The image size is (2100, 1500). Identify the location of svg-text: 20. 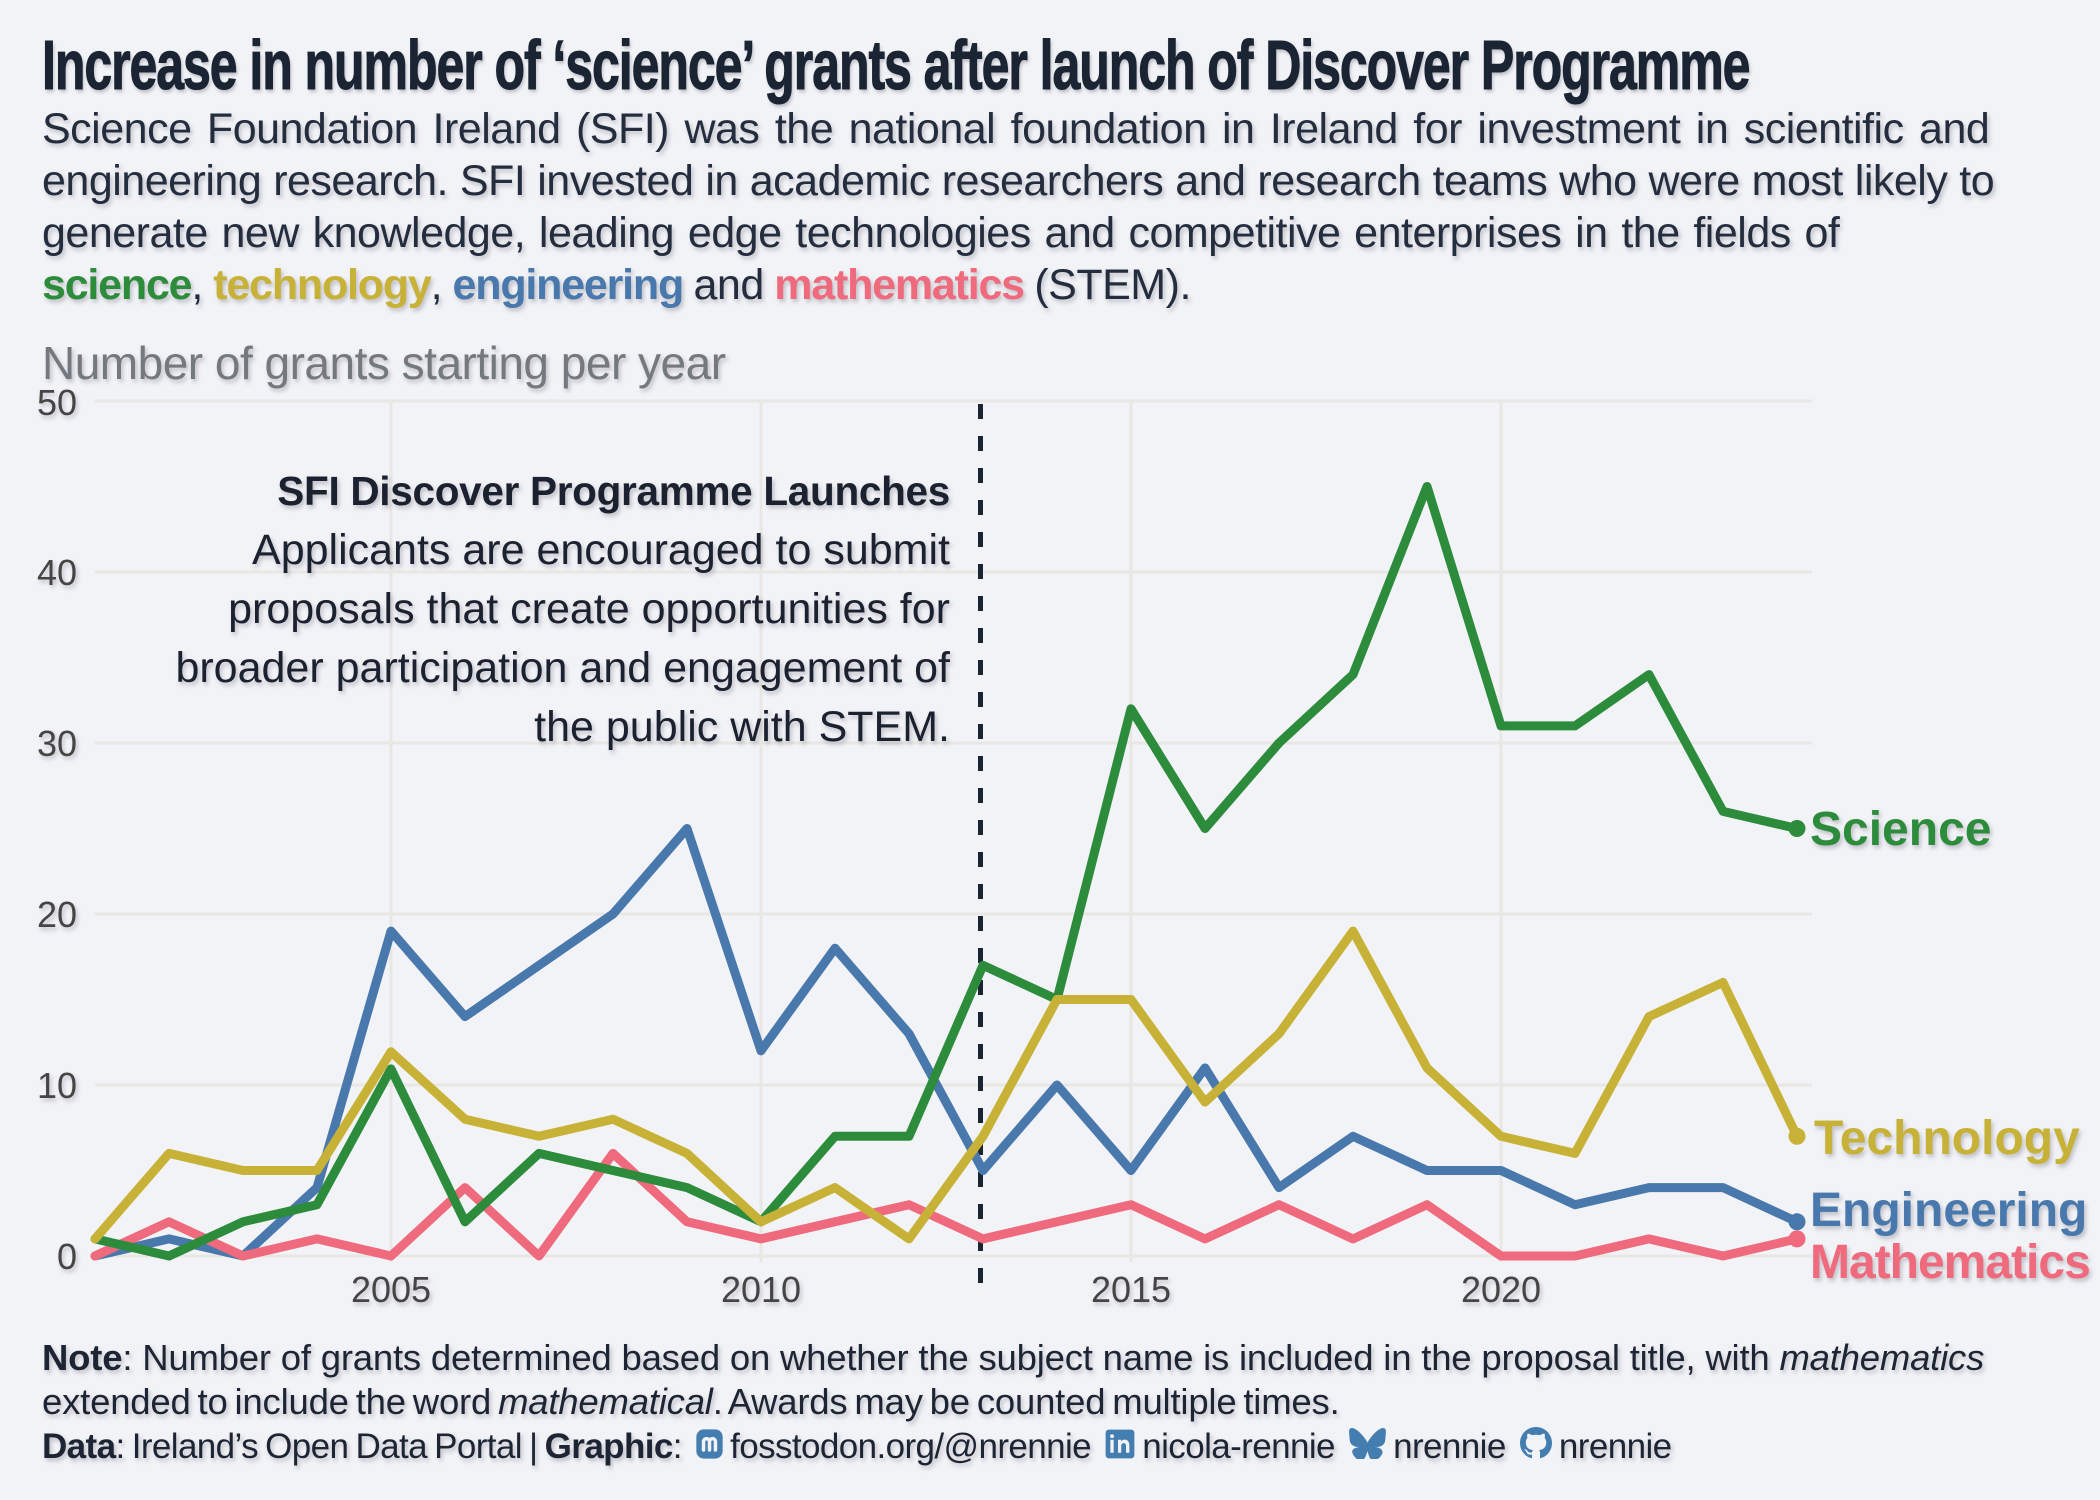
(57, 914).